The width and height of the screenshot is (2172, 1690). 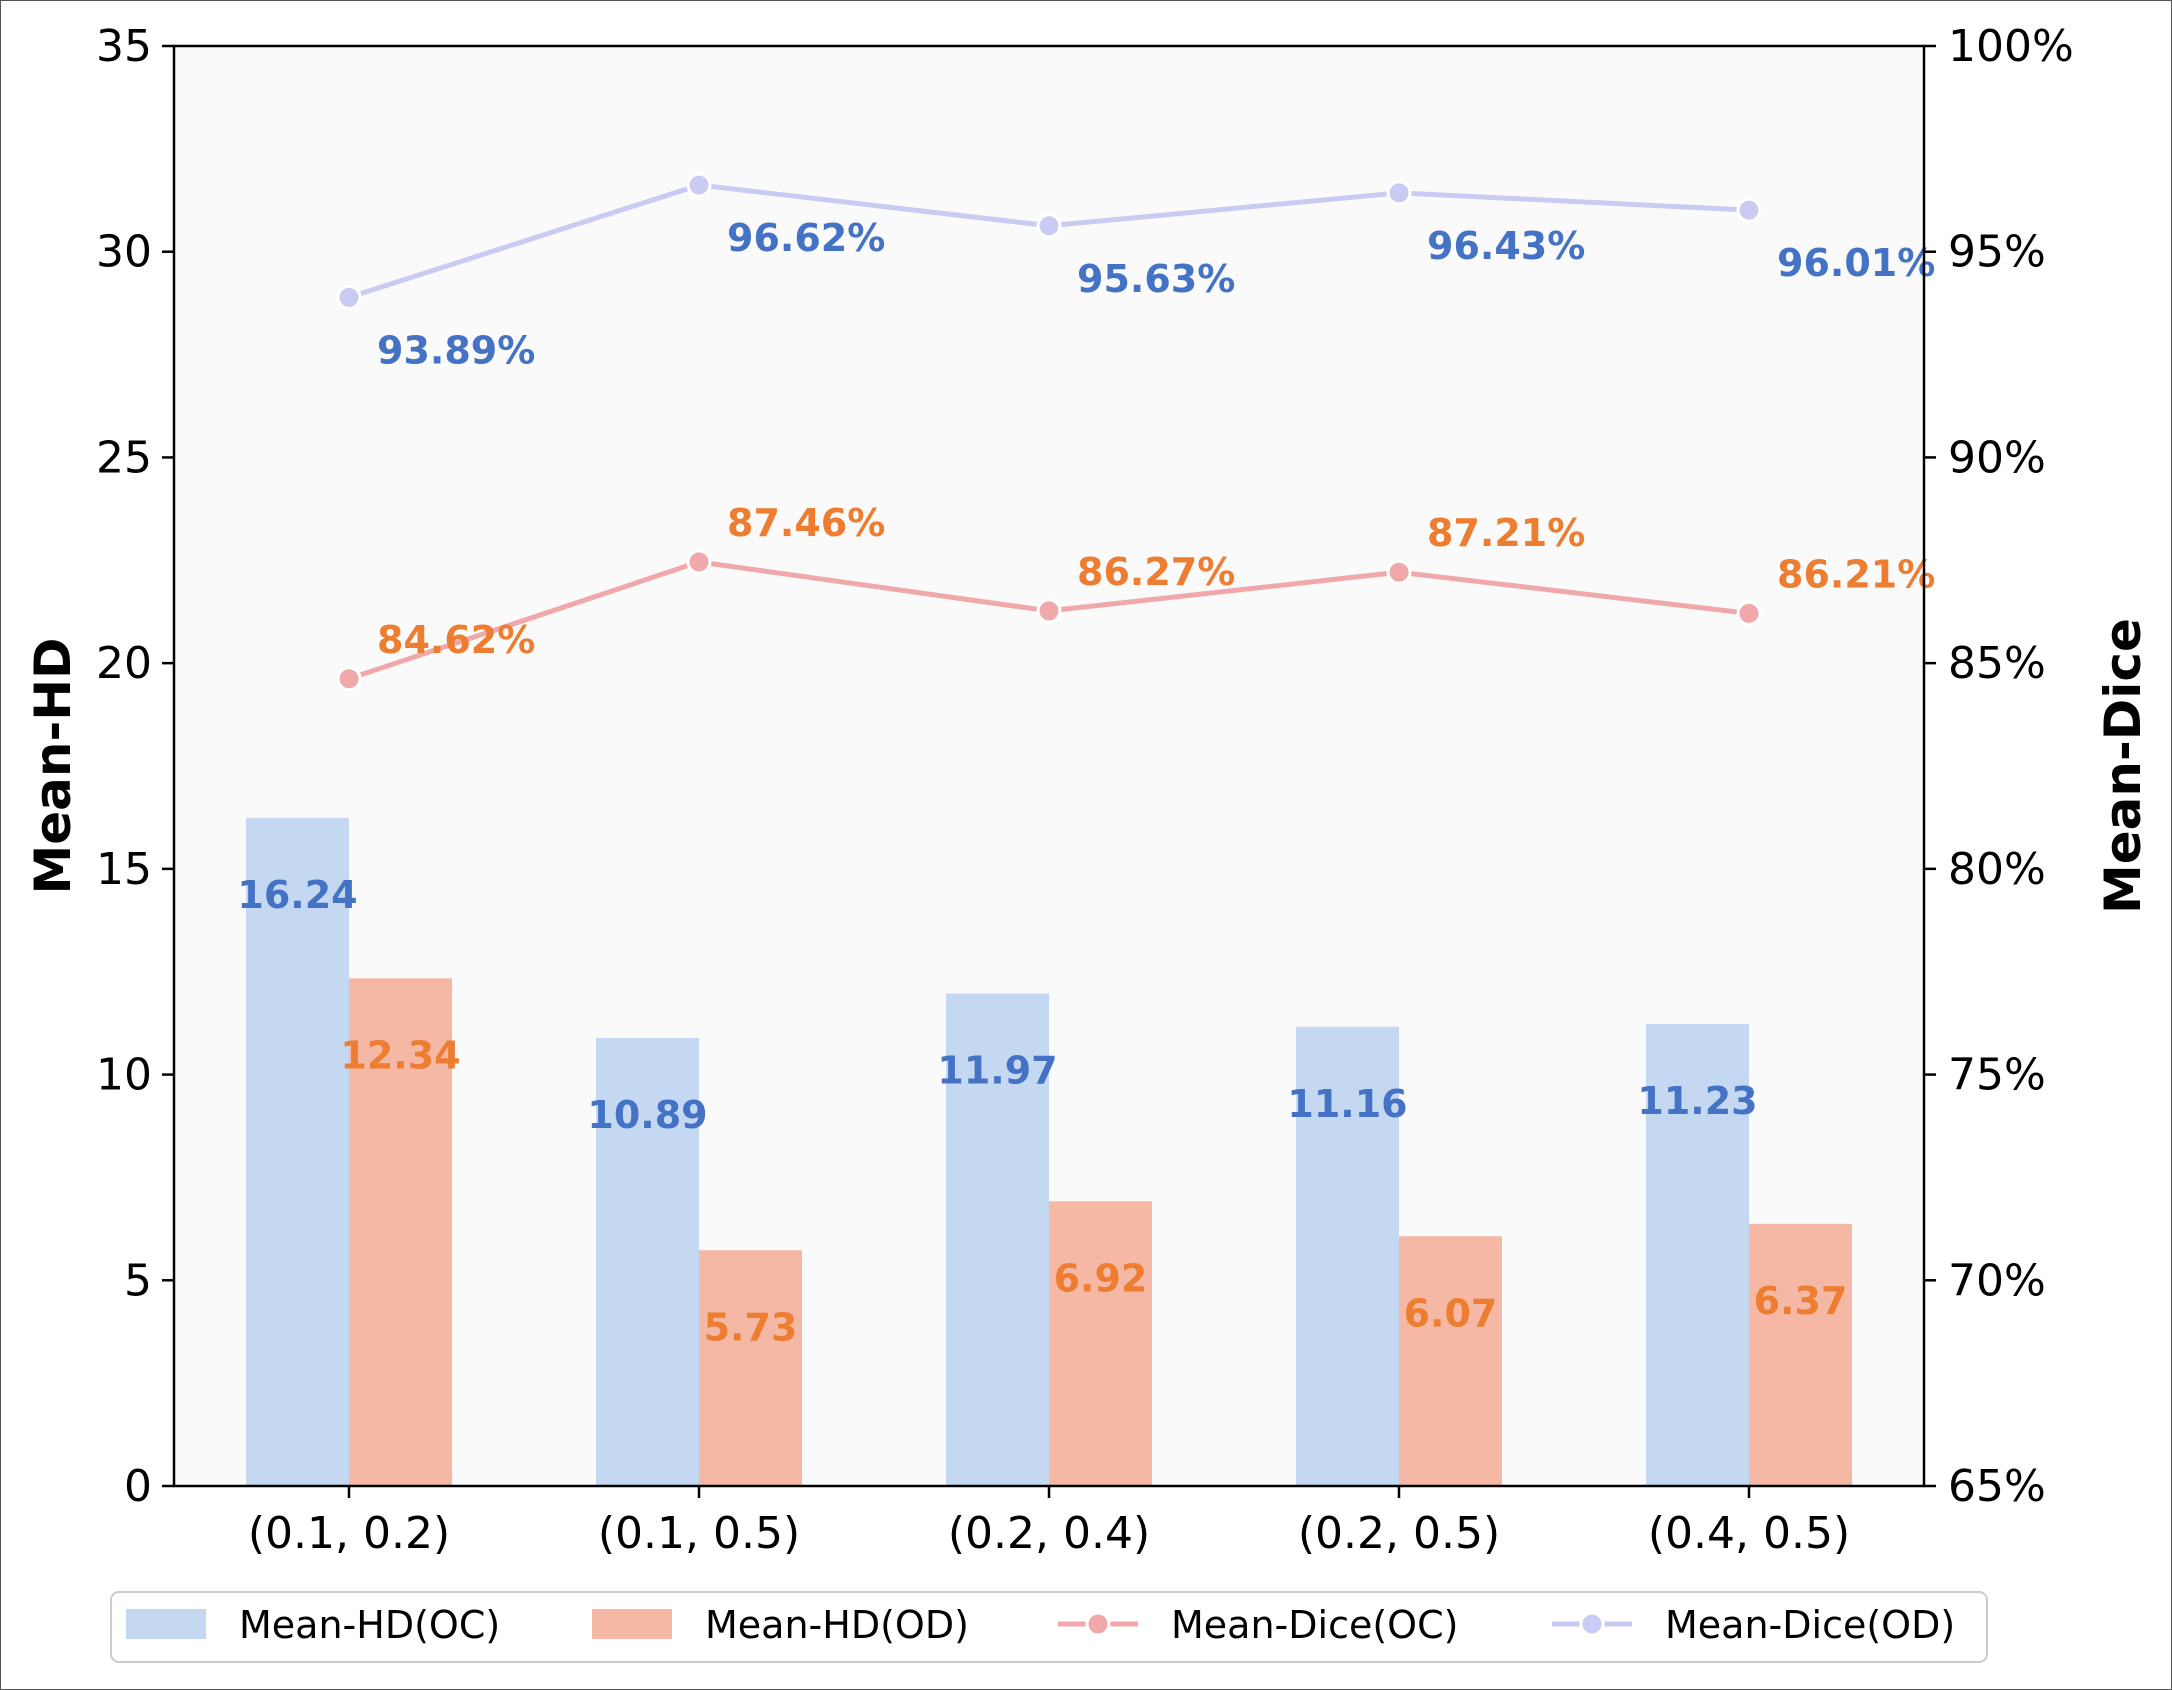 I want to click on bar-value-label: 12.34, so click(x=400, y=1055).